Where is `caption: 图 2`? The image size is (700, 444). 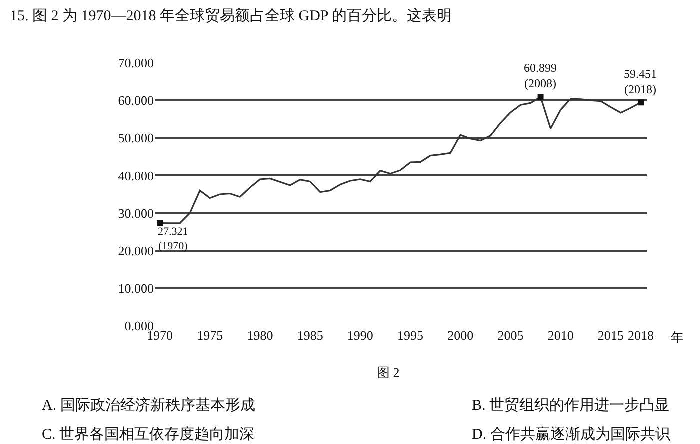 caption: 图 2 is located at coordinates (388, 372).